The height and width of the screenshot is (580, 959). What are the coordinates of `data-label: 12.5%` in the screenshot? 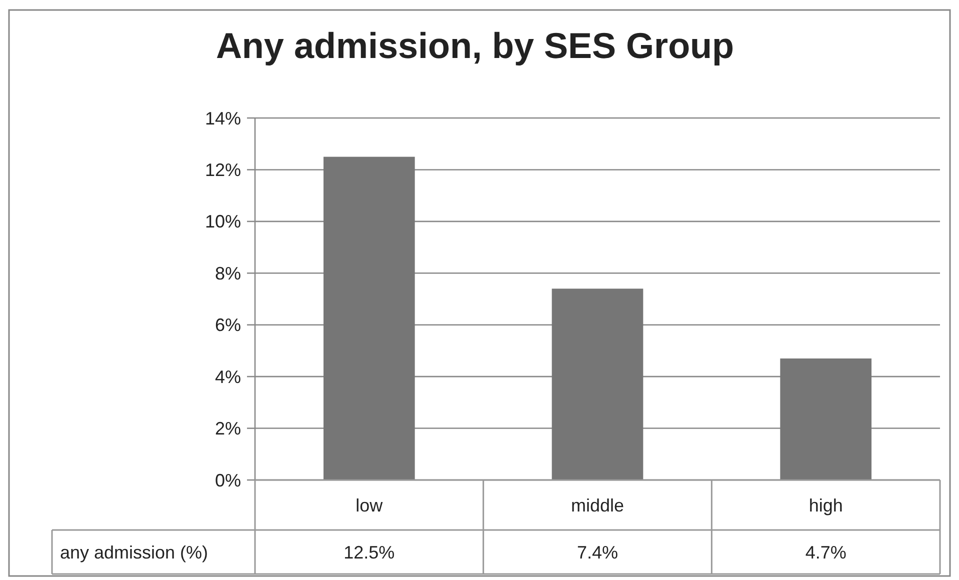 It's located at (369, 552).